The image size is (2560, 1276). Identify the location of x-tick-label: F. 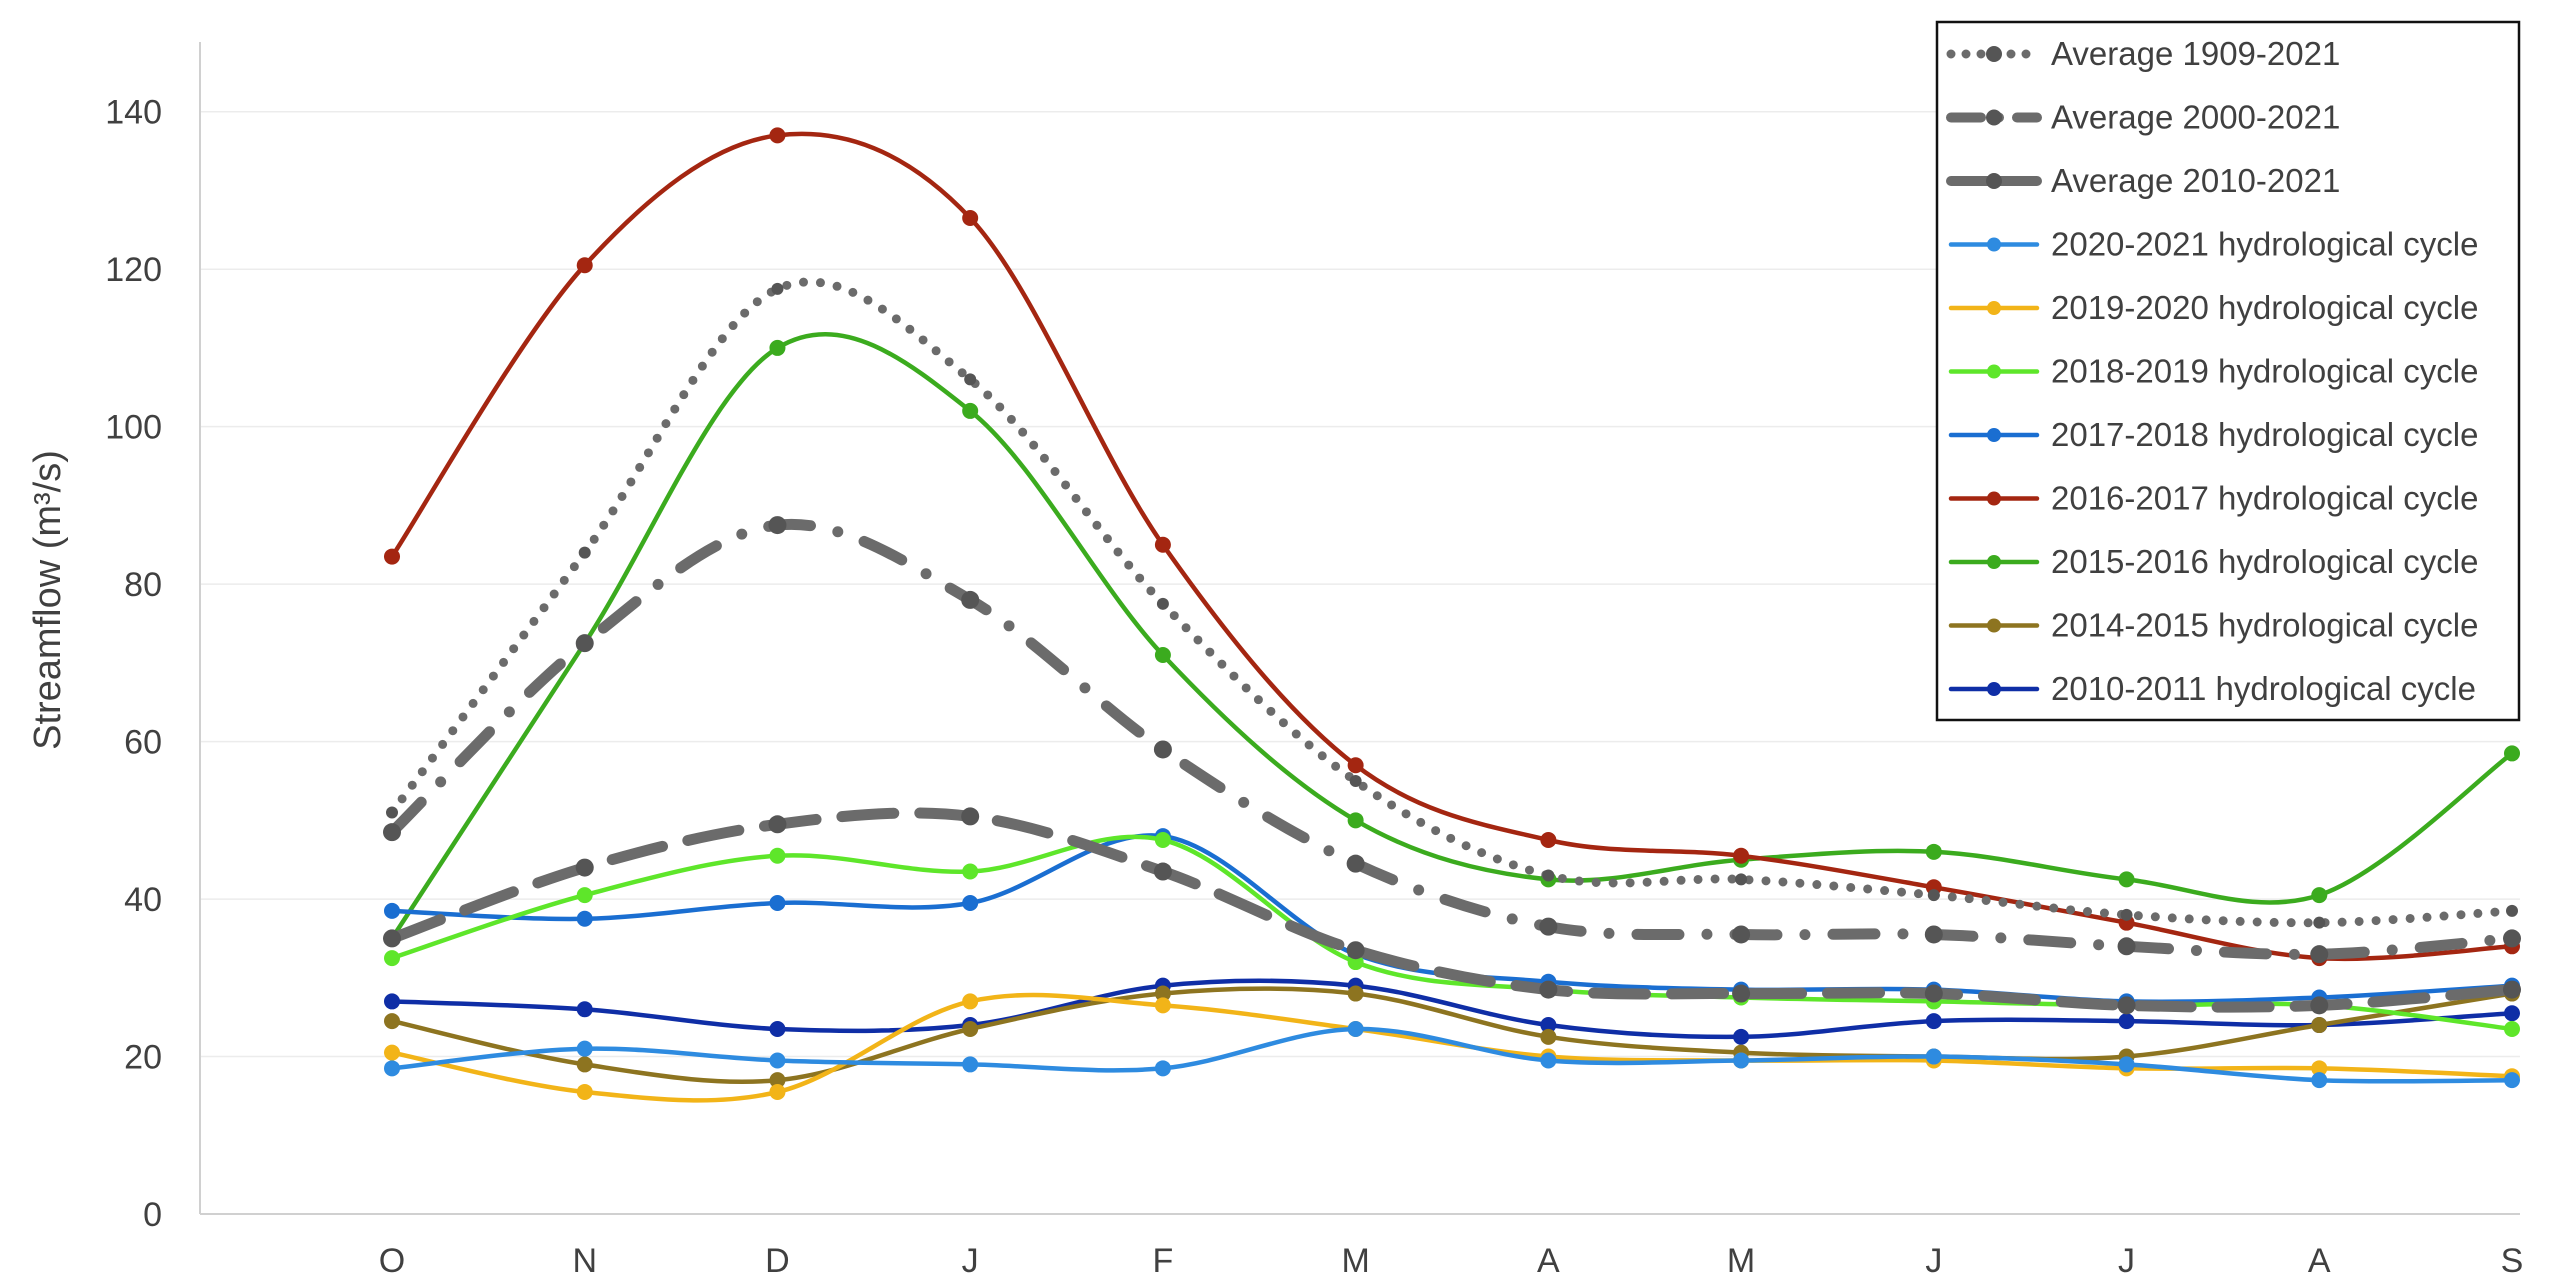
(1163, 1259).